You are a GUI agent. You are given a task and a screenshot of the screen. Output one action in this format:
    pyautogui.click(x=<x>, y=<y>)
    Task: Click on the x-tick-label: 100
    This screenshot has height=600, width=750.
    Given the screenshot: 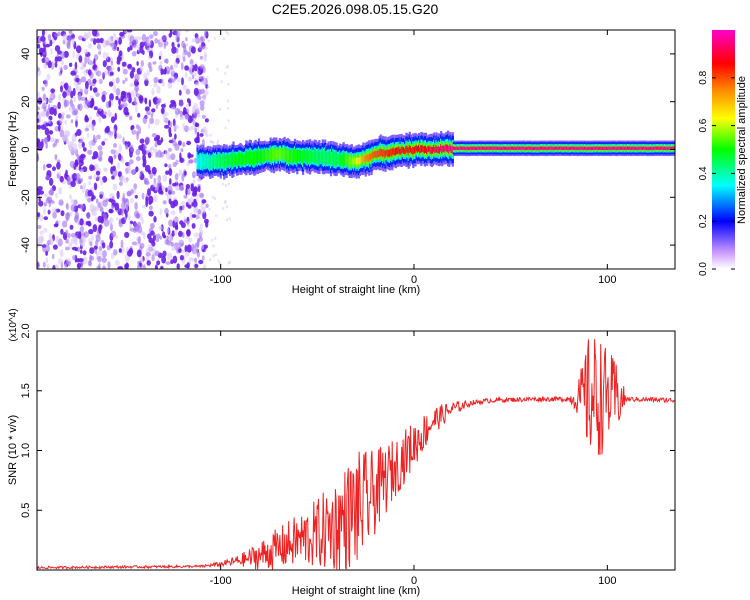 What is the action you would take?
    pyautogui.click(x=607, y=581)
    